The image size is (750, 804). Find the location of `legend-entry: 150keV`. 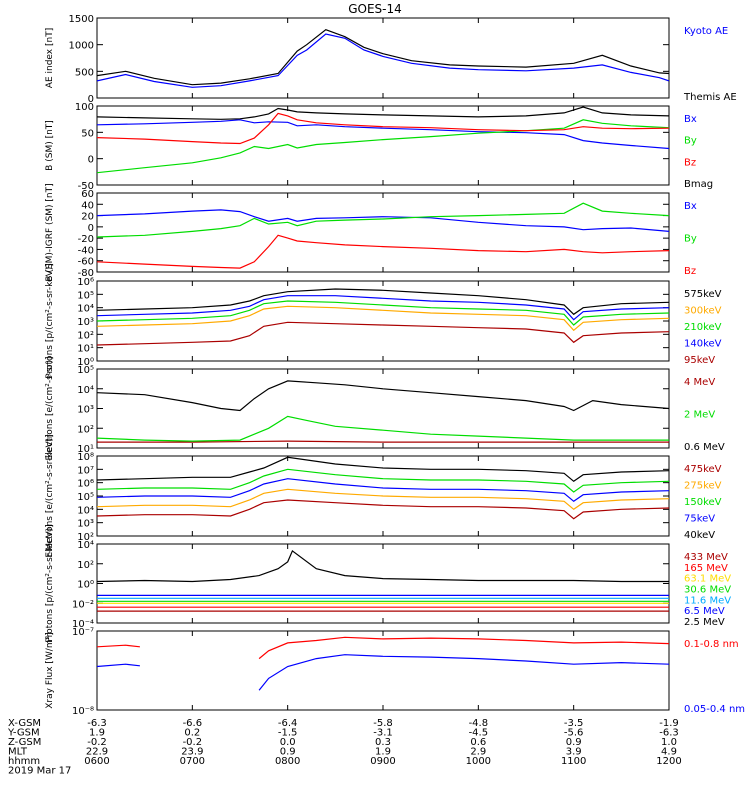

legend-entry: 150keV is located at coordinates (703, 502).